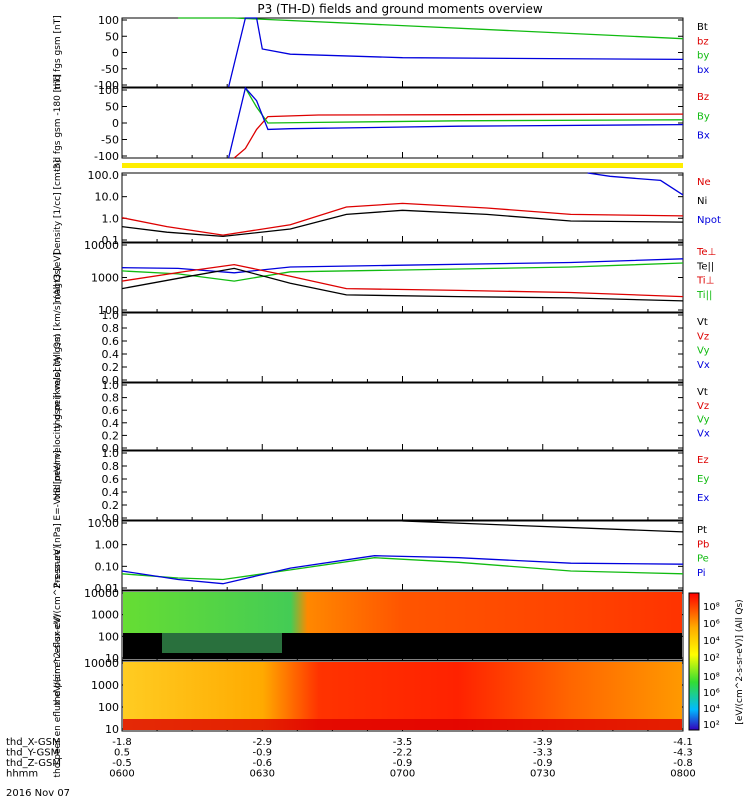 This screenshot has height=804, width=750. I want to click on legend-density-2: Npot, so click(709, 220).